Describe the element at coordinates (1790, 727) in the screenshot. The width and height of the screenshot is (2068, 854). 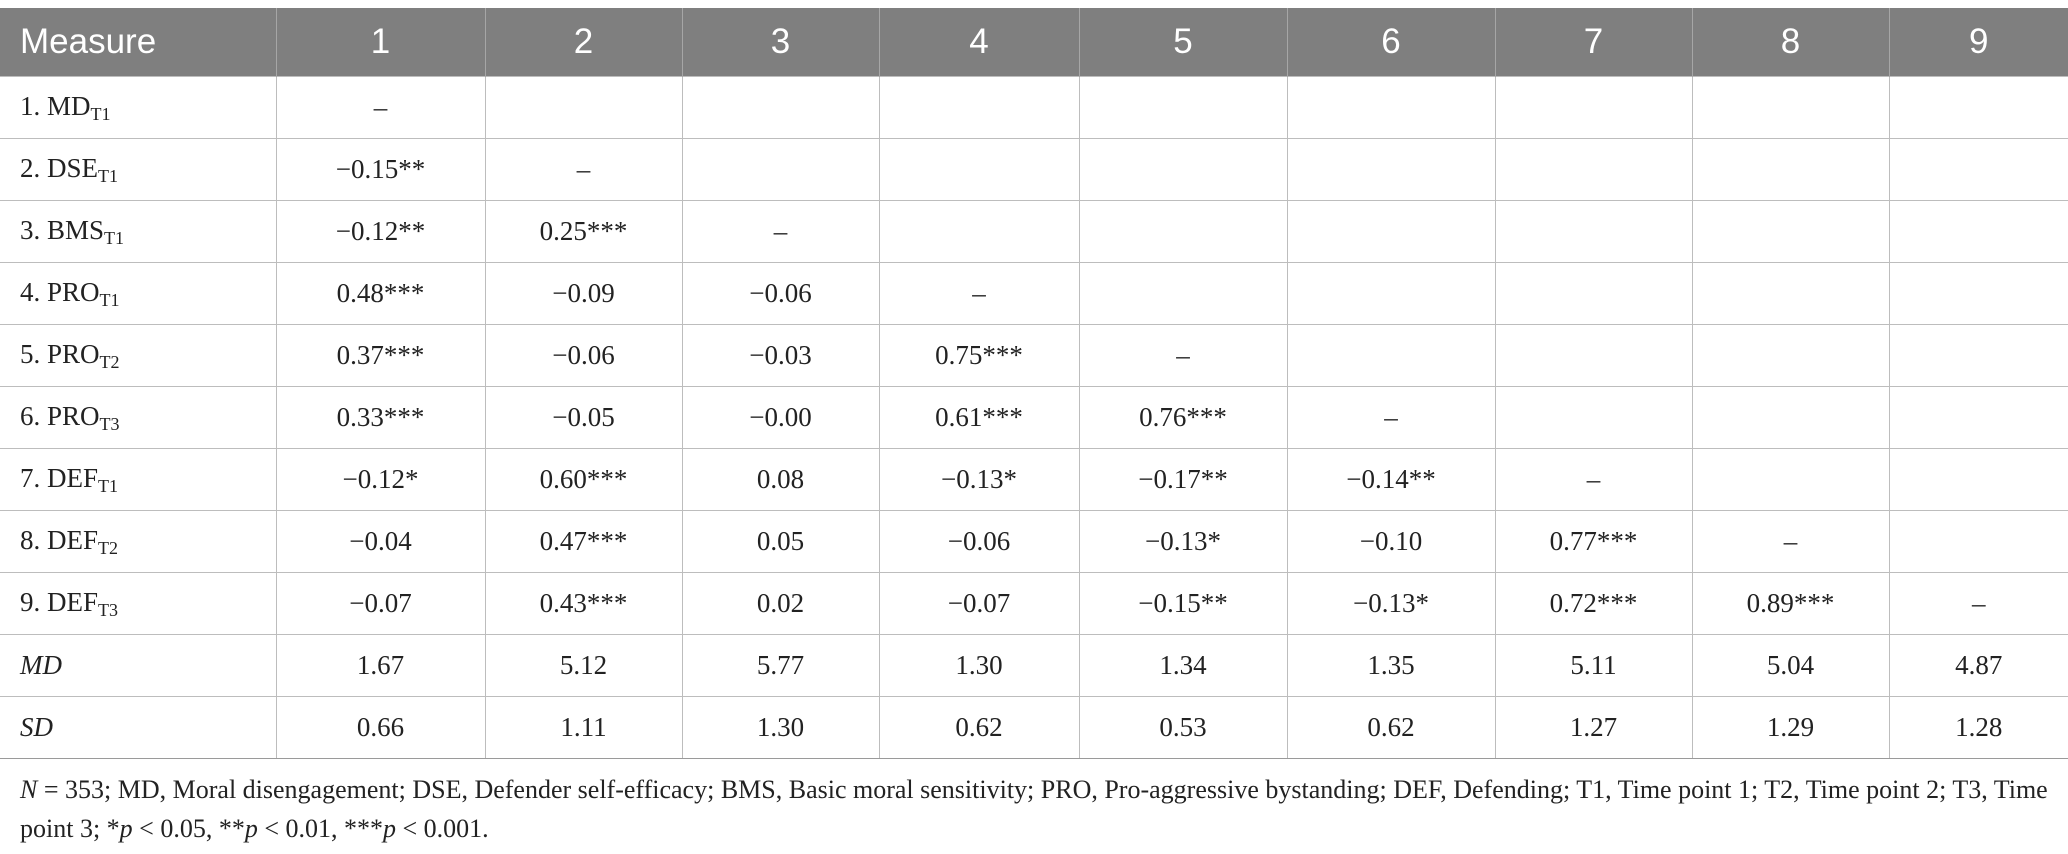
I see `table-cell: 1.29` at that location.